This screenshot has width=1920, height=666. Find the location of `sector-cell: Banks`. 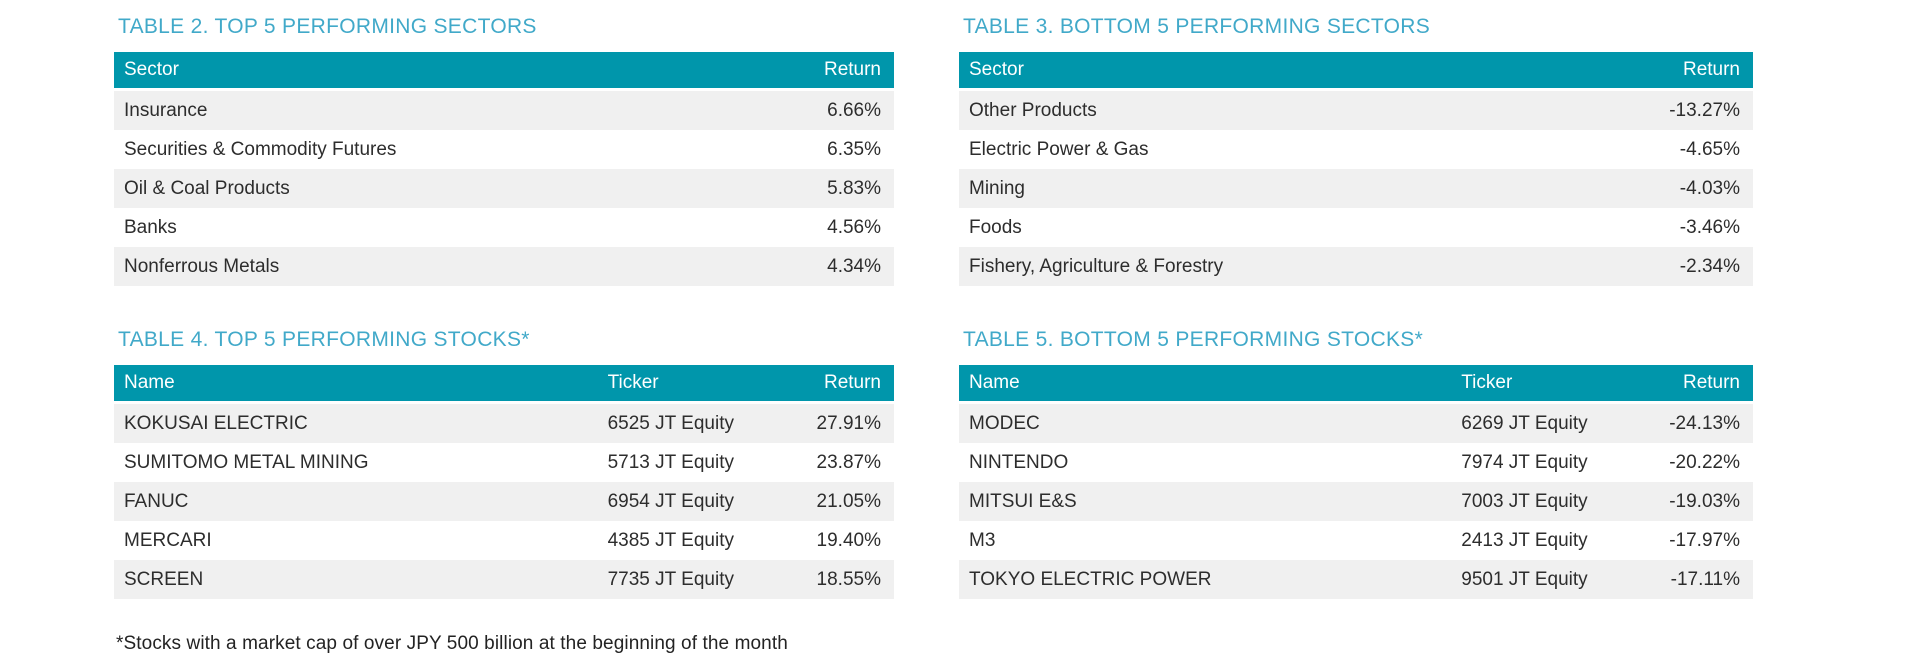

sector-cell: Banks is located at coordinates (150, 227).